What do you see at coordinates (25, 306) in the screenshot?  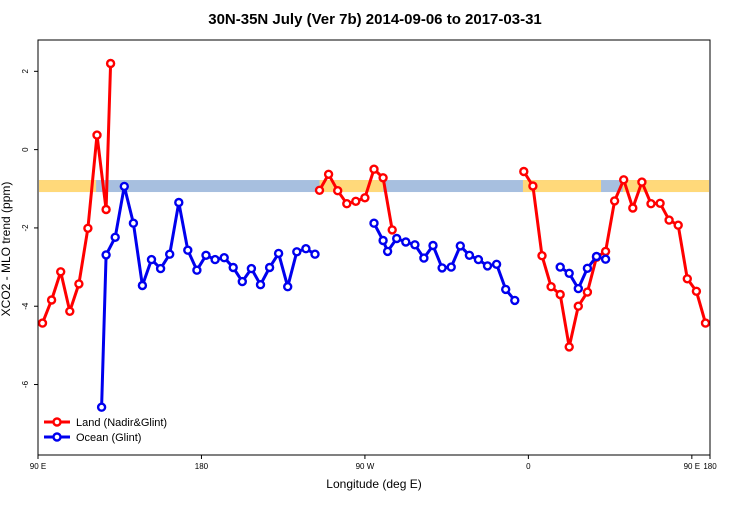 I see `y-tick-label: -4` at bounding box center [25, 306].